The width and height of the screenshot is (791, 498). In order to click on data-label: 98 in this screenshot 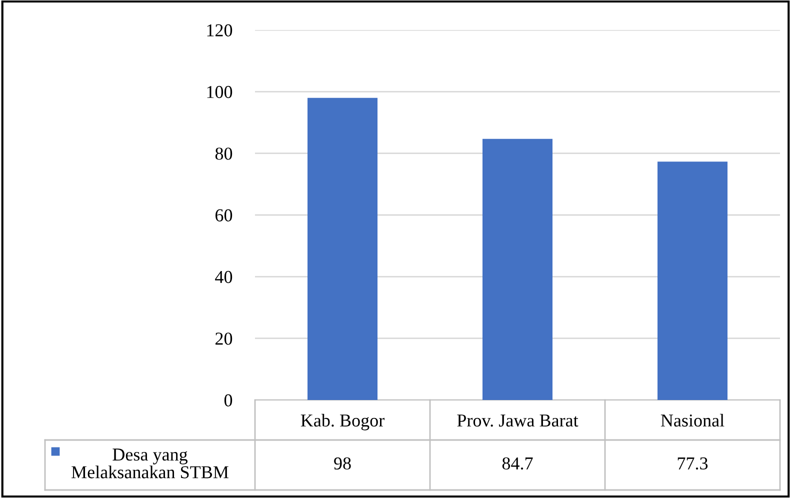, I will do `click(342, 463)`.